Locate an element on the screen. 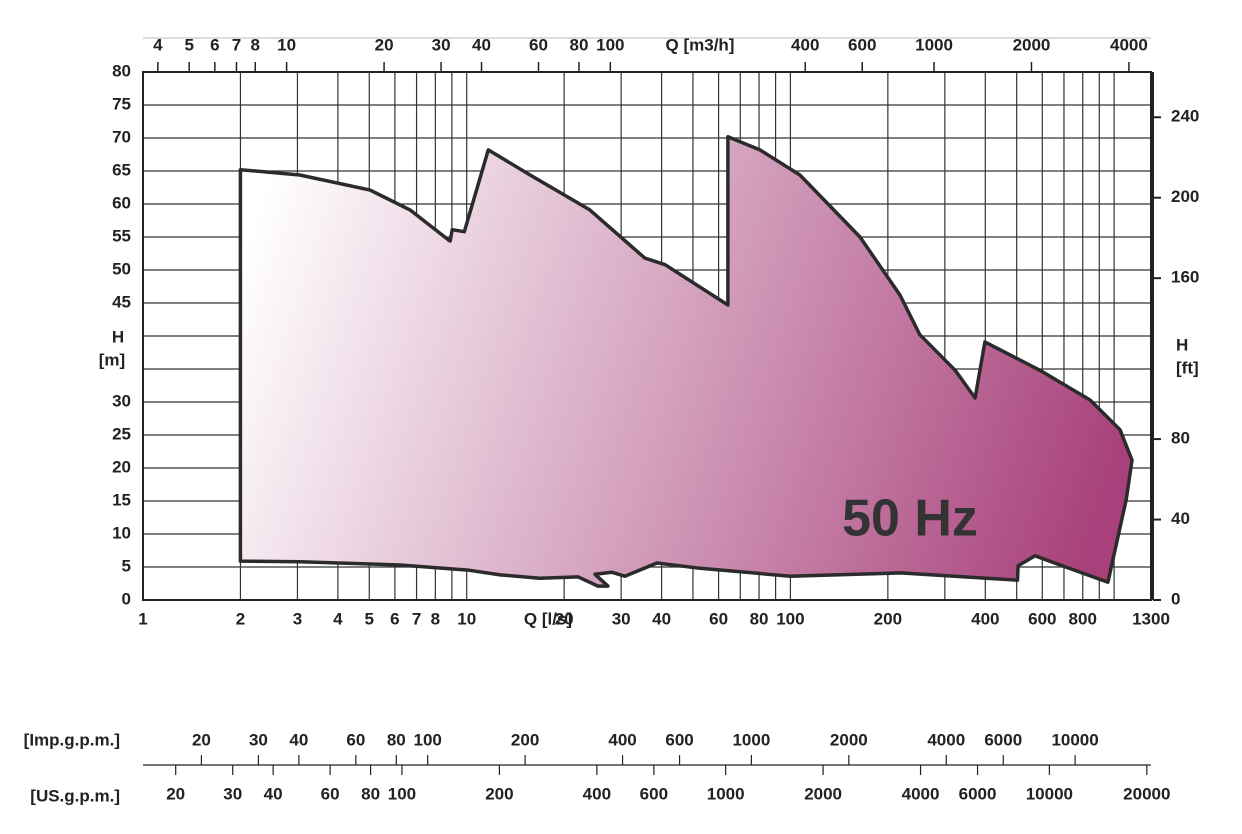 This screenshot has width=1242, height=834. top-tick-label: 80 is located at coordinates (579, 44).